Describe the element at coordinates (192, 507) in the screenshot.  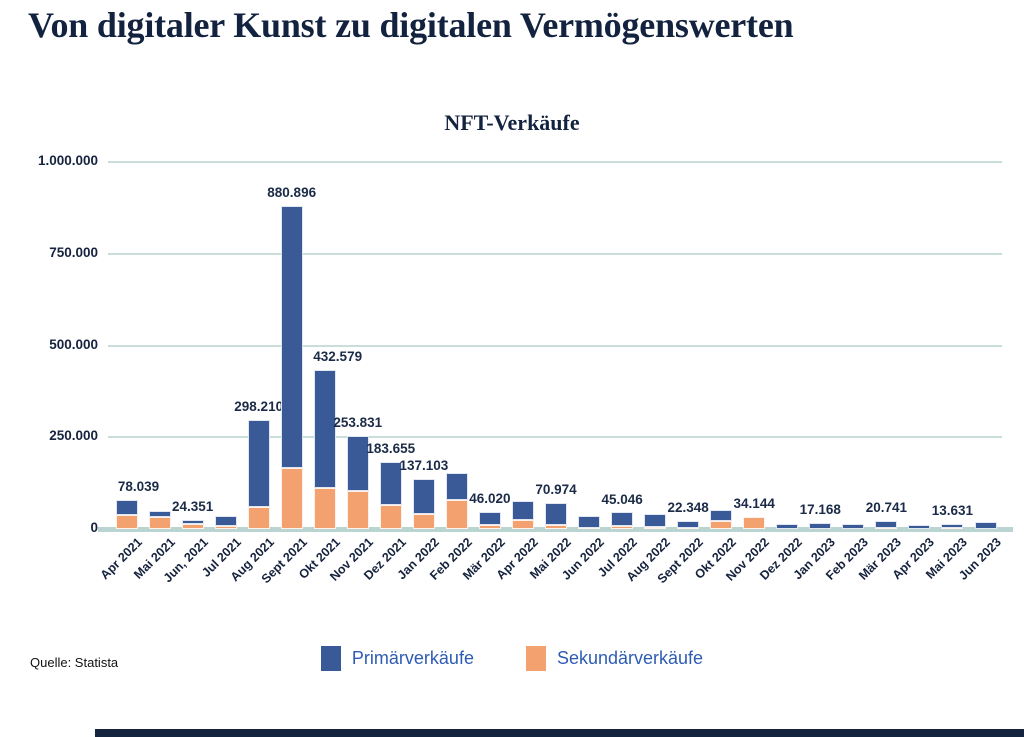
I see `bar-value-label: 24.351` at that location.